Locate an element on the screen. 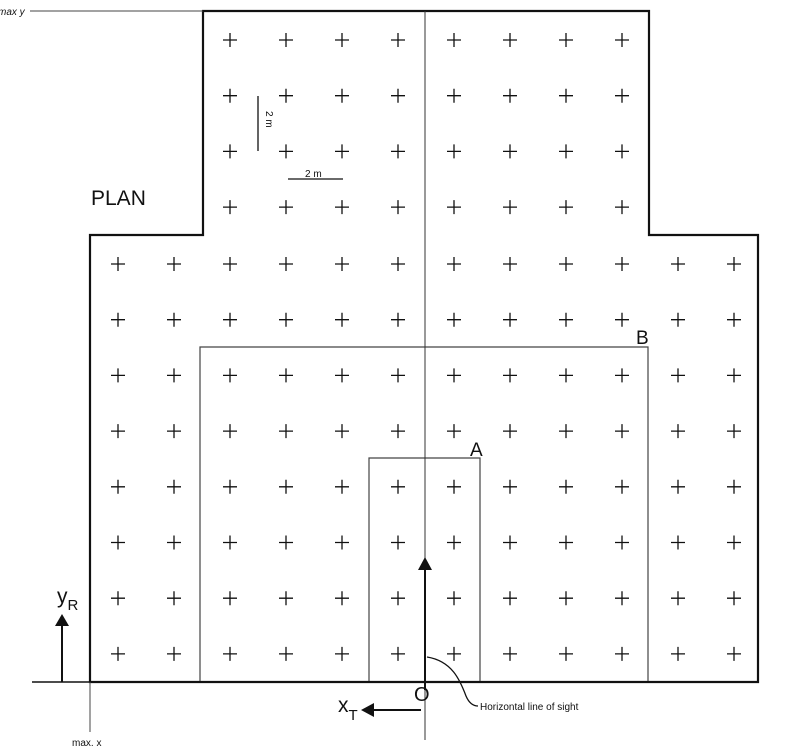 This screenshot has height=753, width=812. y-axis-label: yR is located at coordinates (68, 599).